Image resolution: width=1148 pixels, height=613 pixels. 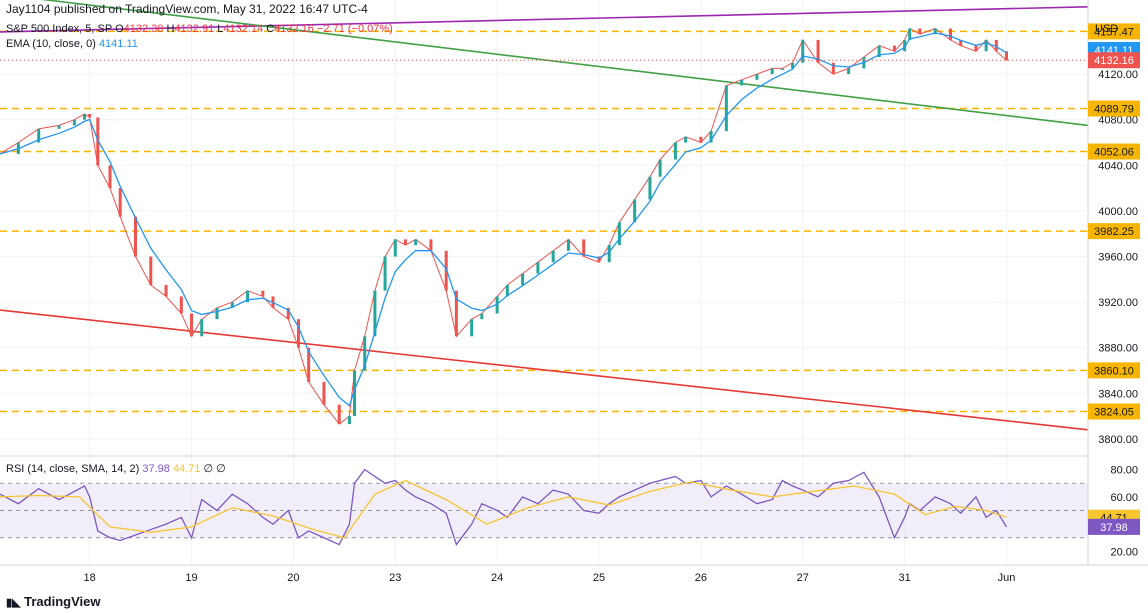 What do you see at coordinates (13, 603) in the screenshot?
I see `tradingview-logo-icon: ▮◣` at bounding box center [13, 603].